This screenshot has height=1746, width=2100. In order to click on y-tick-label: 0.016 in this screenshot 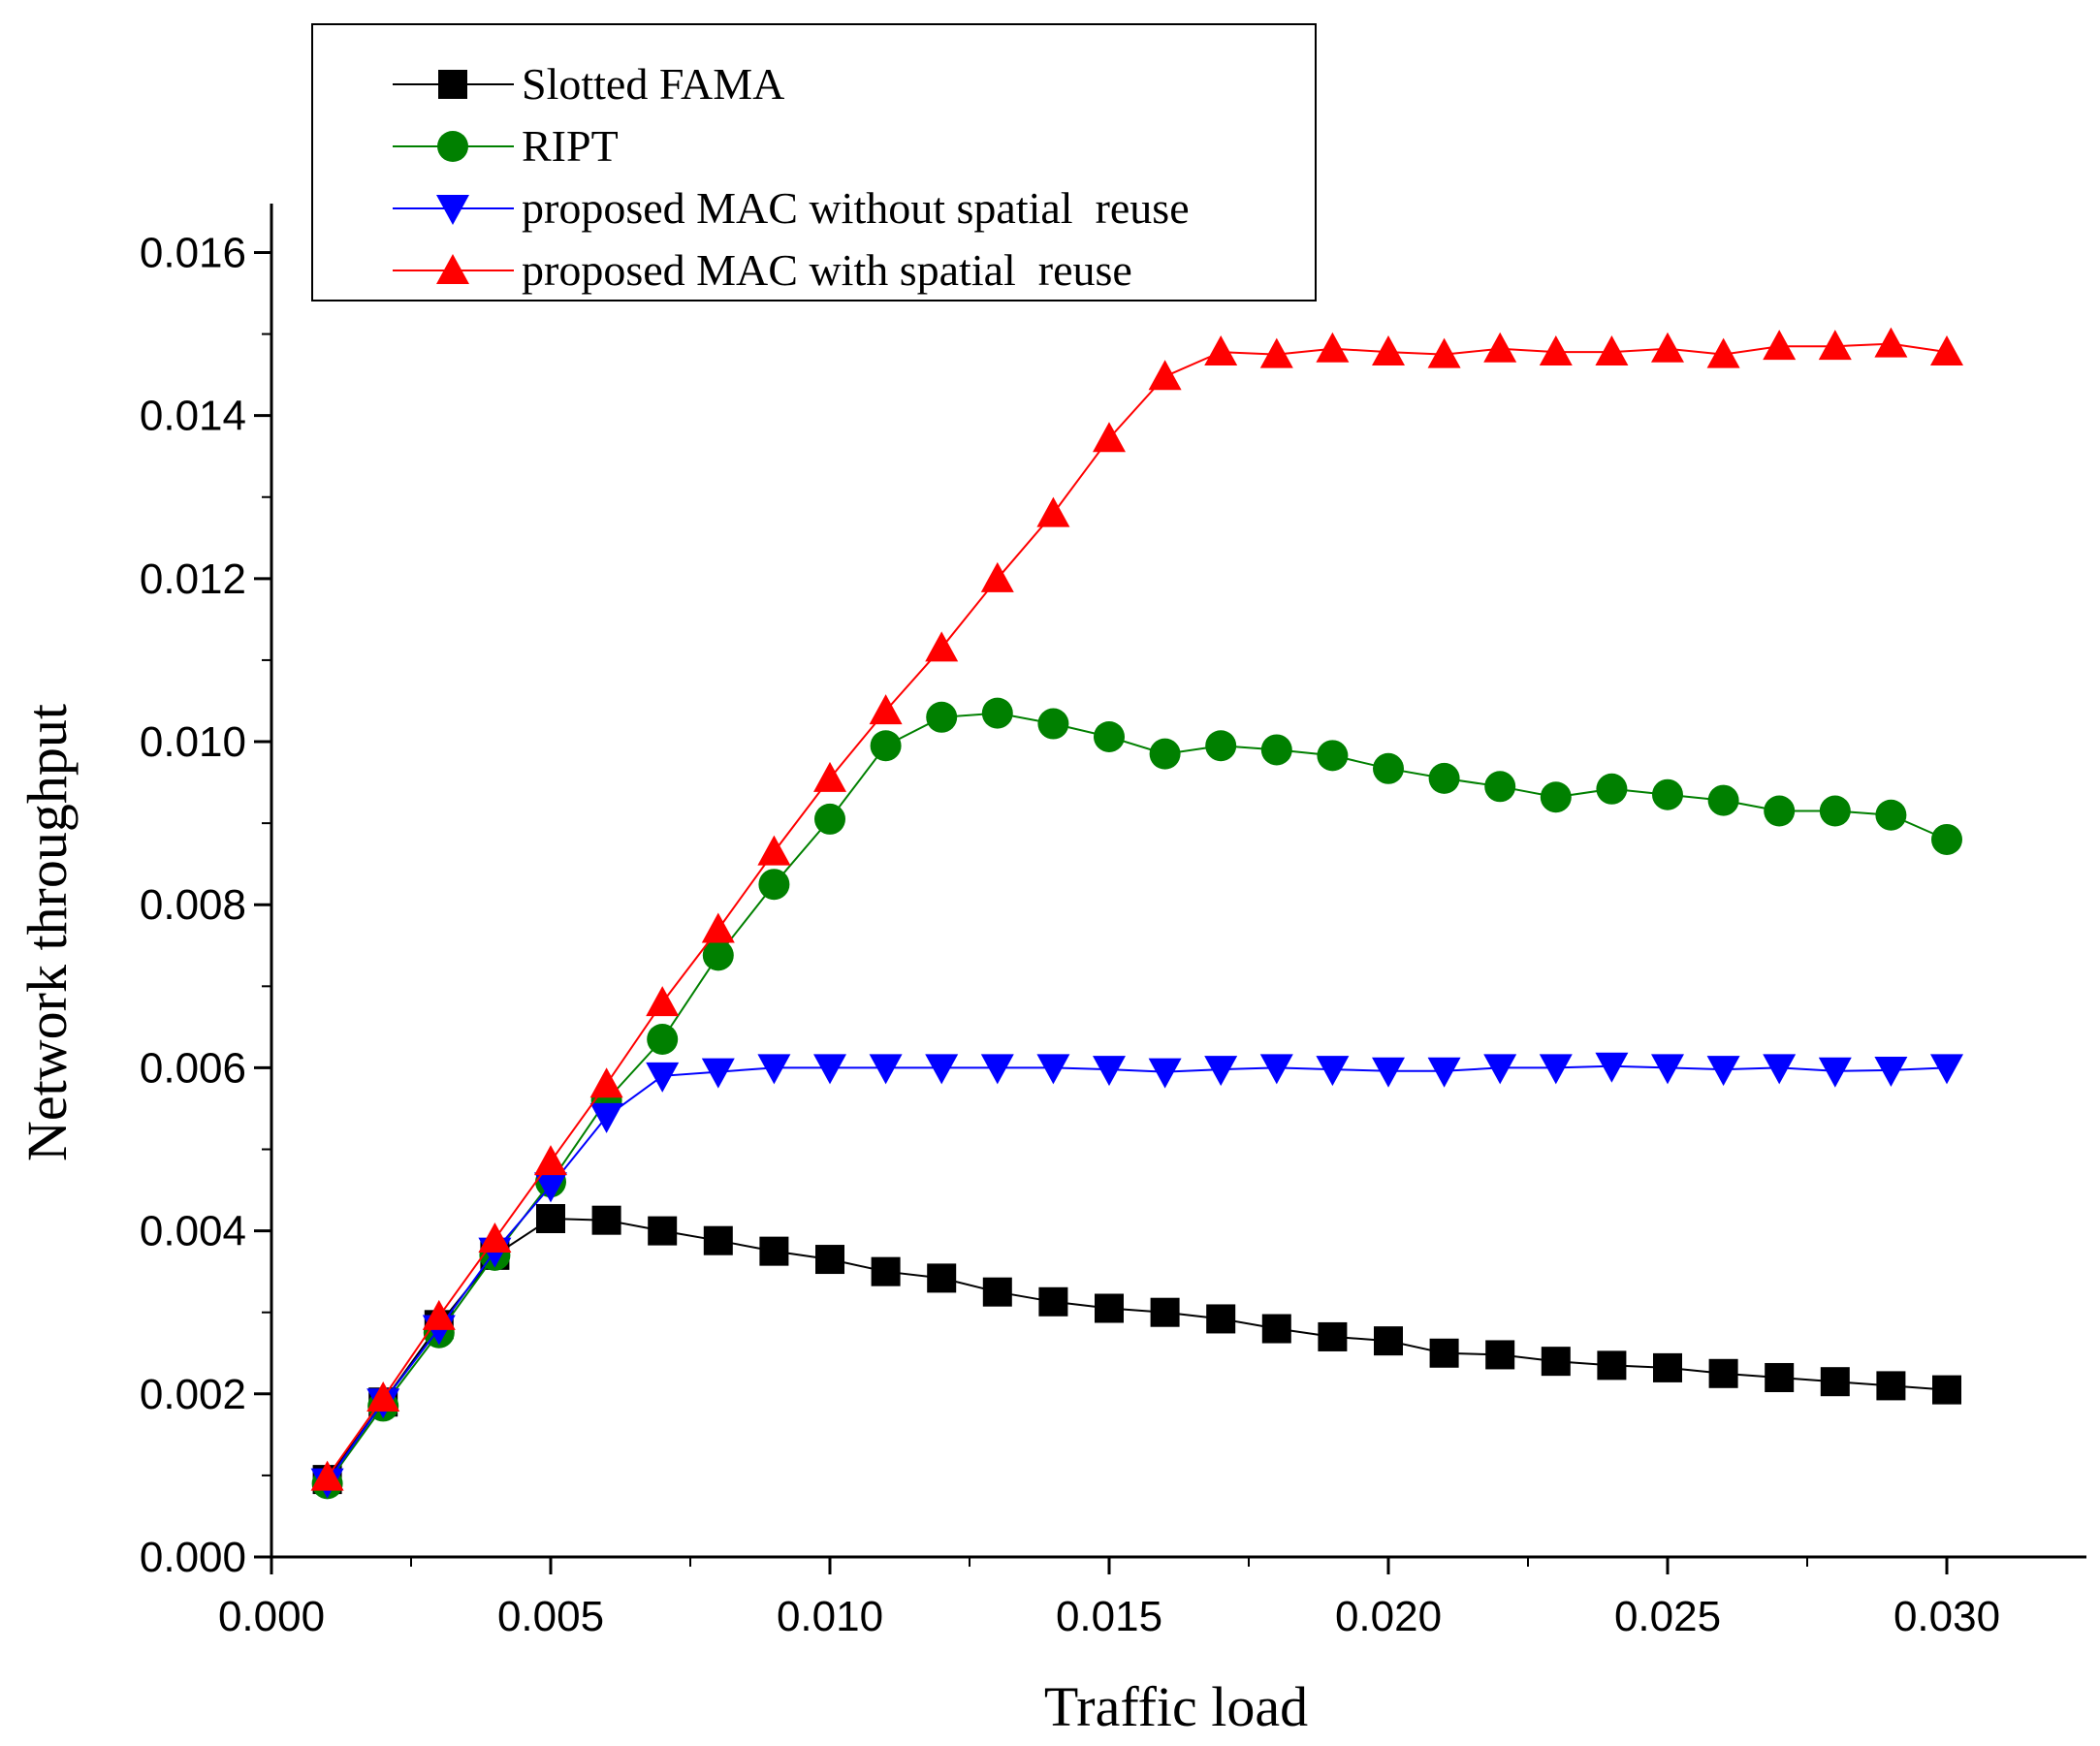, I will do `click(193, 252)`.